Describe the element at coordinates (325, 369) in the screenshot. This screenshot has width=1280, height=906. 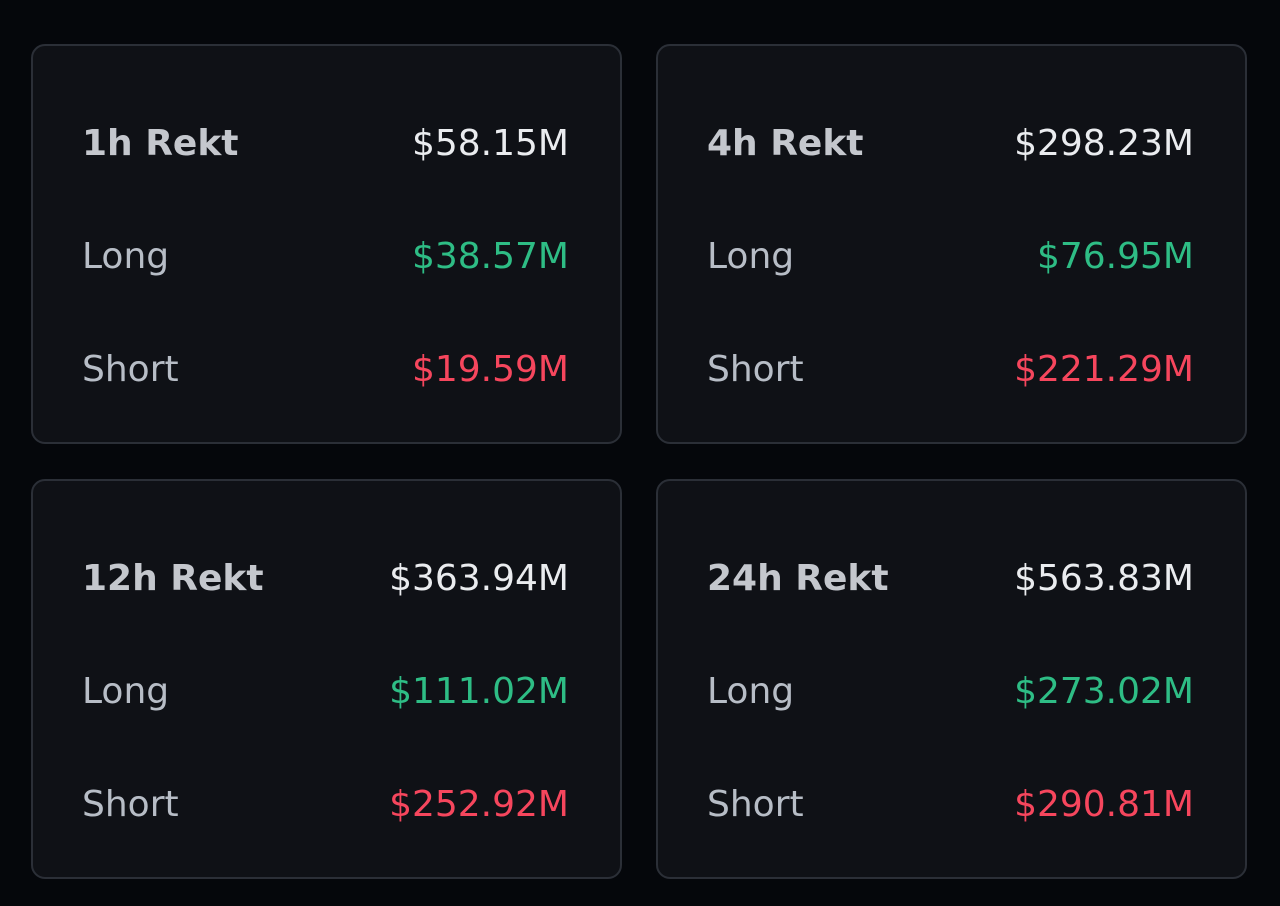
I see `stat-row: Short $19.59M` at that location.